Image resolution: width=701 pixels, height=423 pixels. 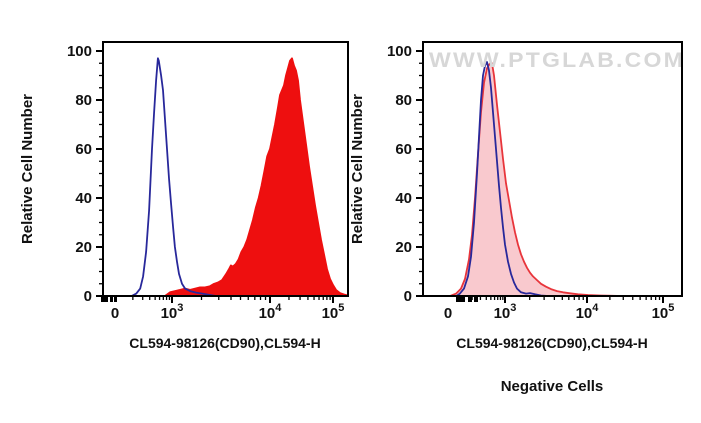 What do you see at coordinates (552, 386) in the screenshot?
I see `right-plot-caption: Negative Cells` at bounding box center [552, 386].